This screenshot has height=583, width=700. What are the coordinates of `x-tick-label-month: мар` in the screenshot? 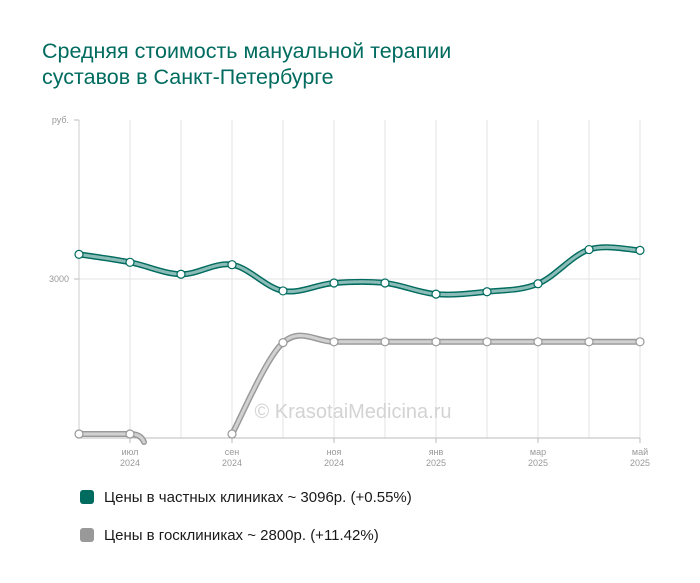 It's located at (538, 452).